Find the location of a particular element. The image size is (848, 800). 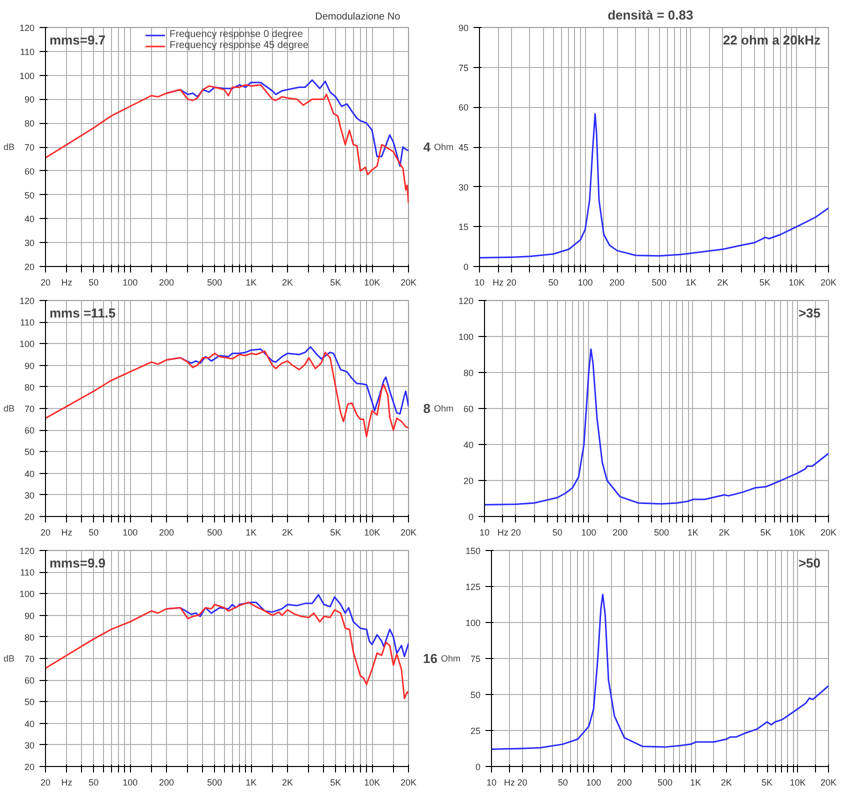

annotation: mms=9.9 is located at coordinates (78, 563).